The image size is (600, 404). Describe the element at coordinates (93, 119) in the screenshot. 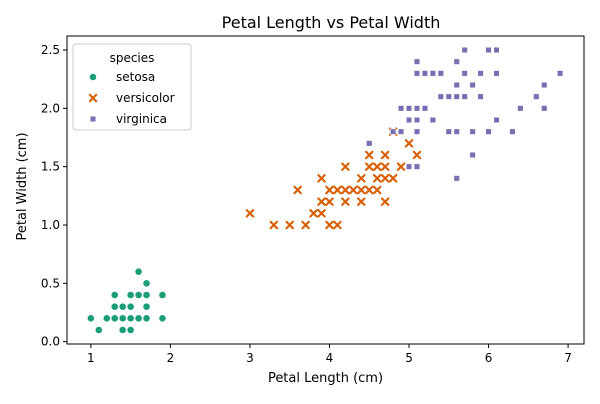

I see `legend-marker-virginica` at that location.